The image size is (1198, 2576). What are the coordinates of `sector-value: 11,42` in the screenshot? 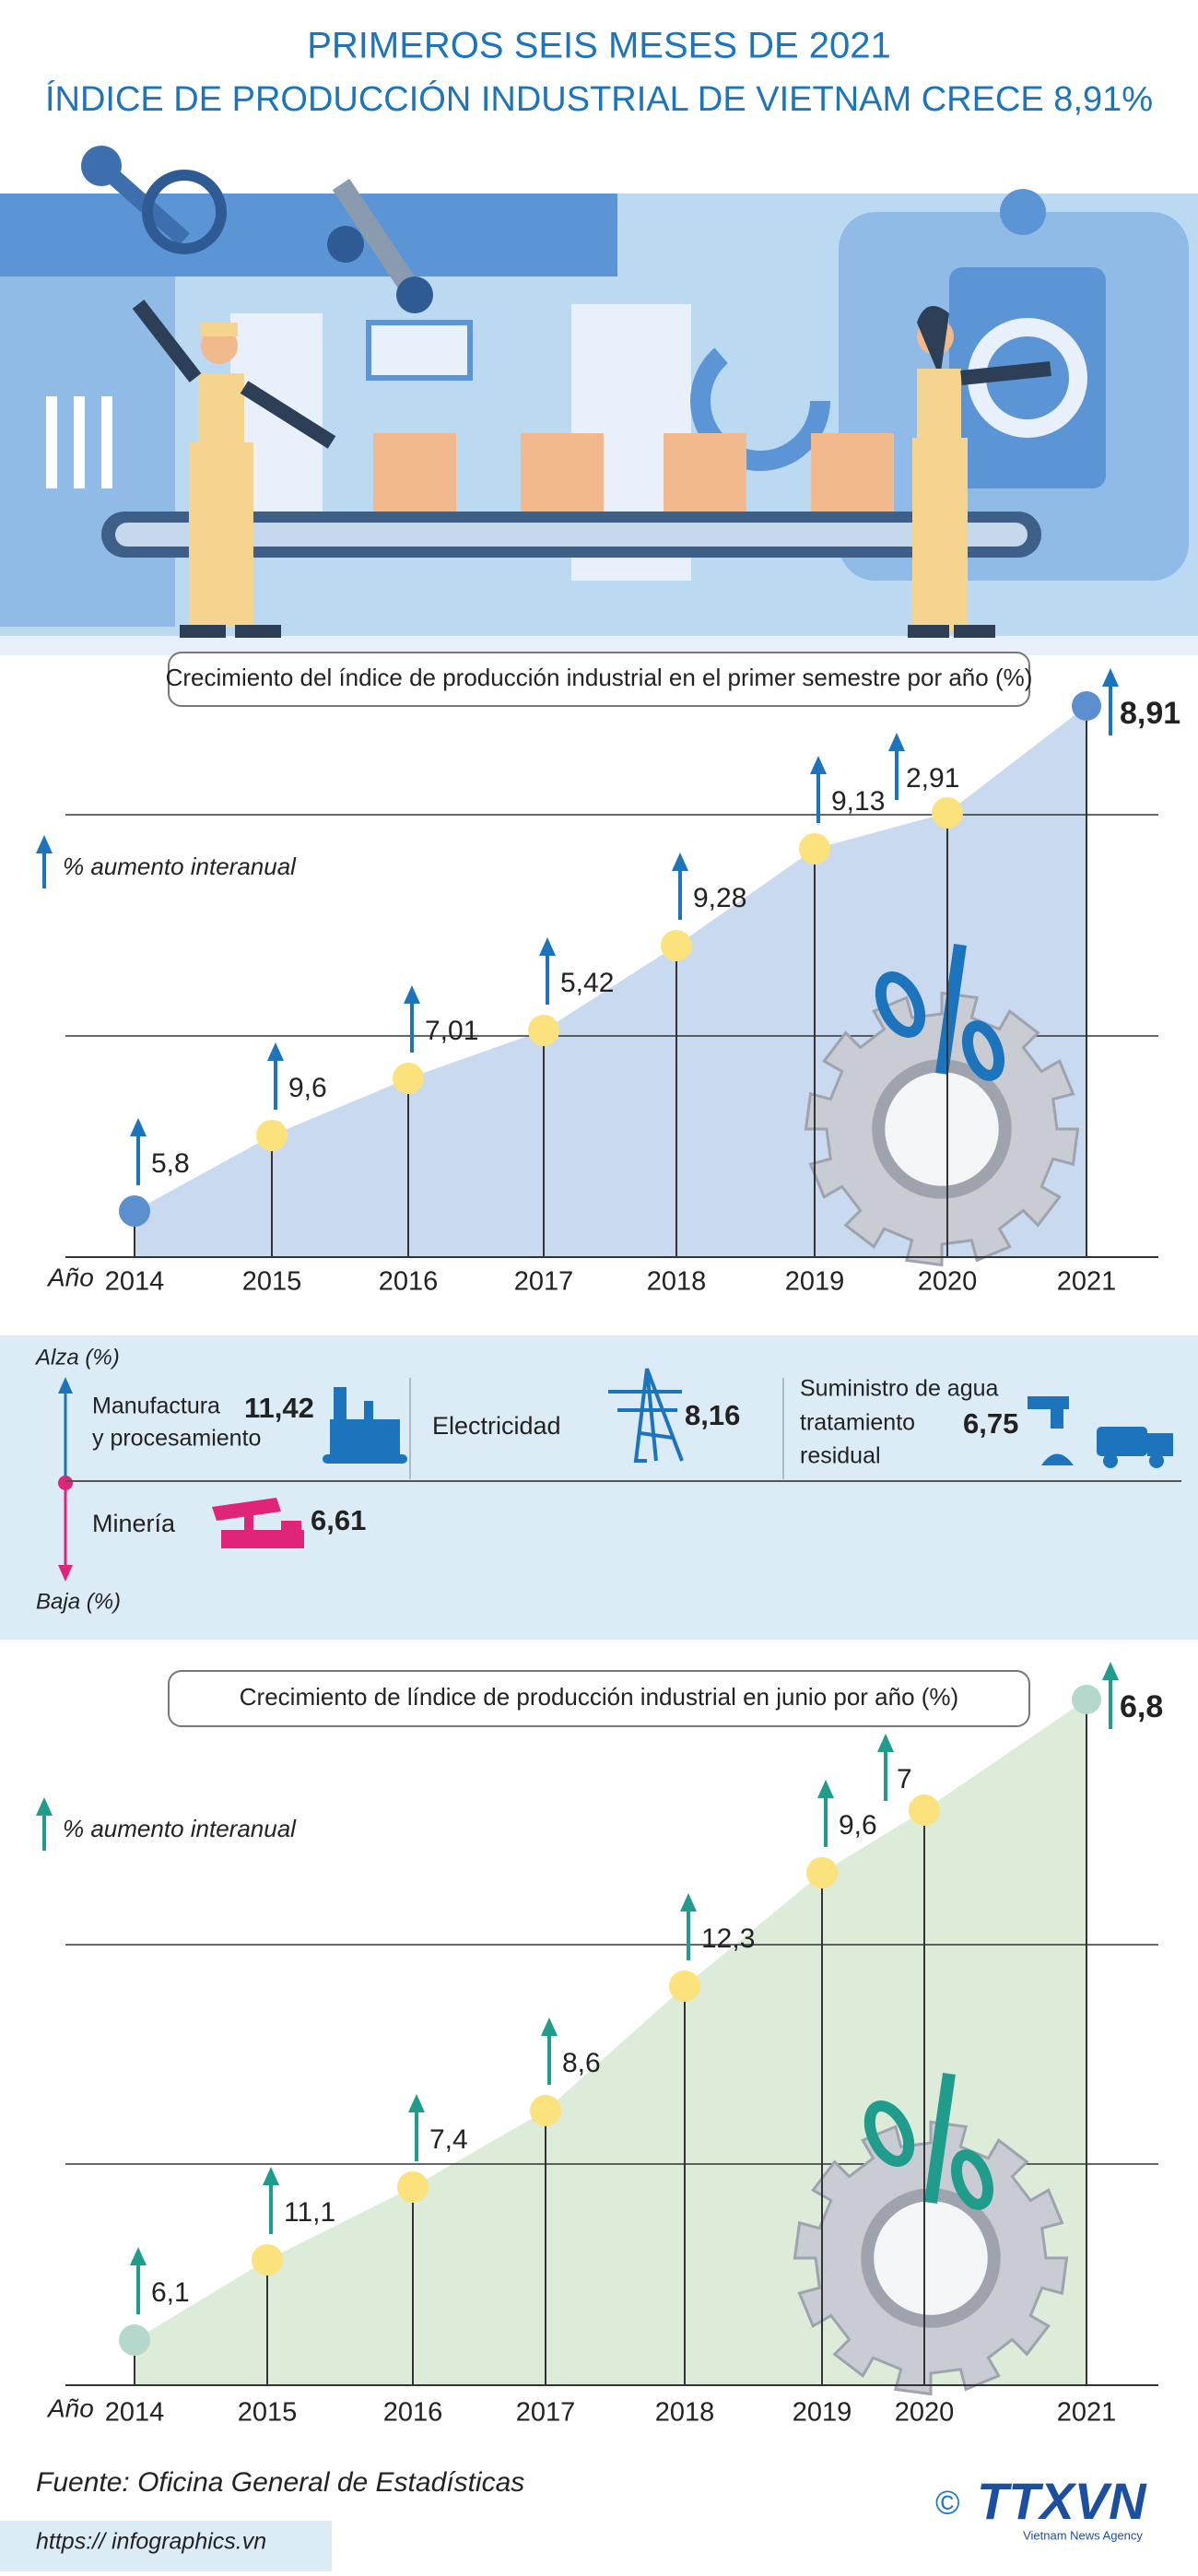 It's located at (279, 1408).